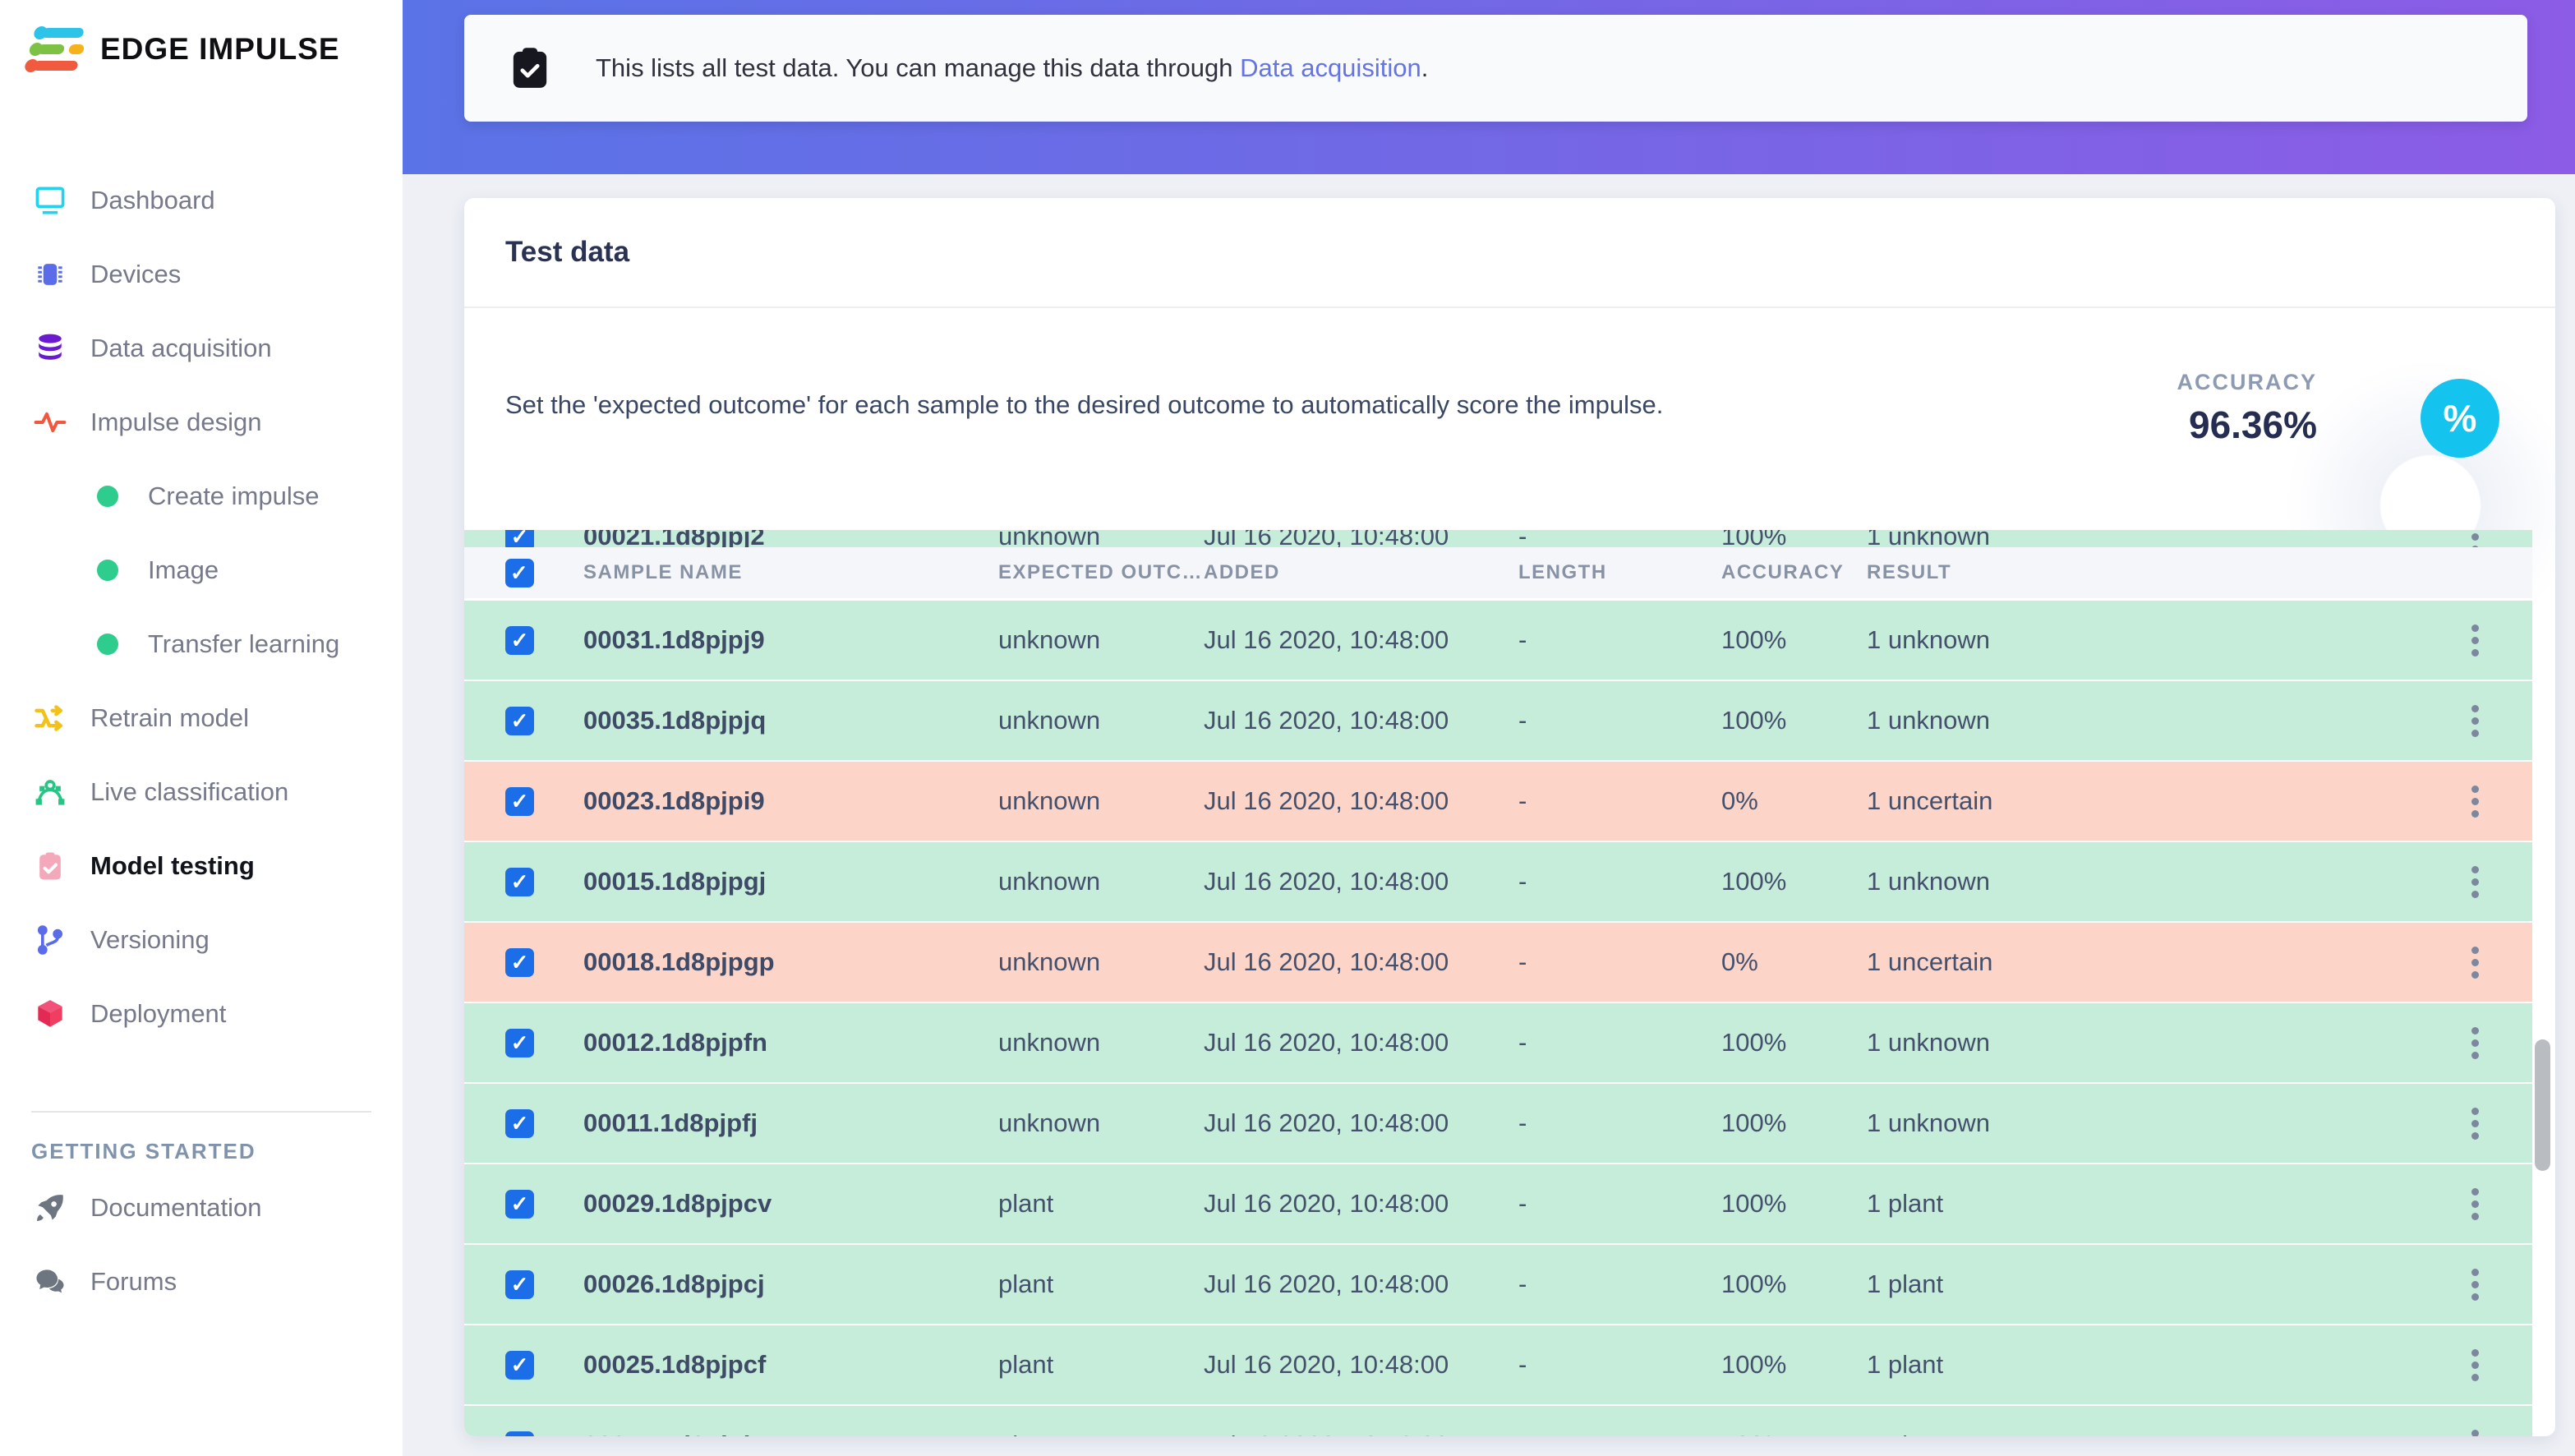 Image resolution: width=2575 pixels, height=1456 pixels. What do you see at coordinates (674, 800) in the screenshot?
I see `sample-name-cell: 00023.1d8pjpi9` at bounding box center [674, 800].